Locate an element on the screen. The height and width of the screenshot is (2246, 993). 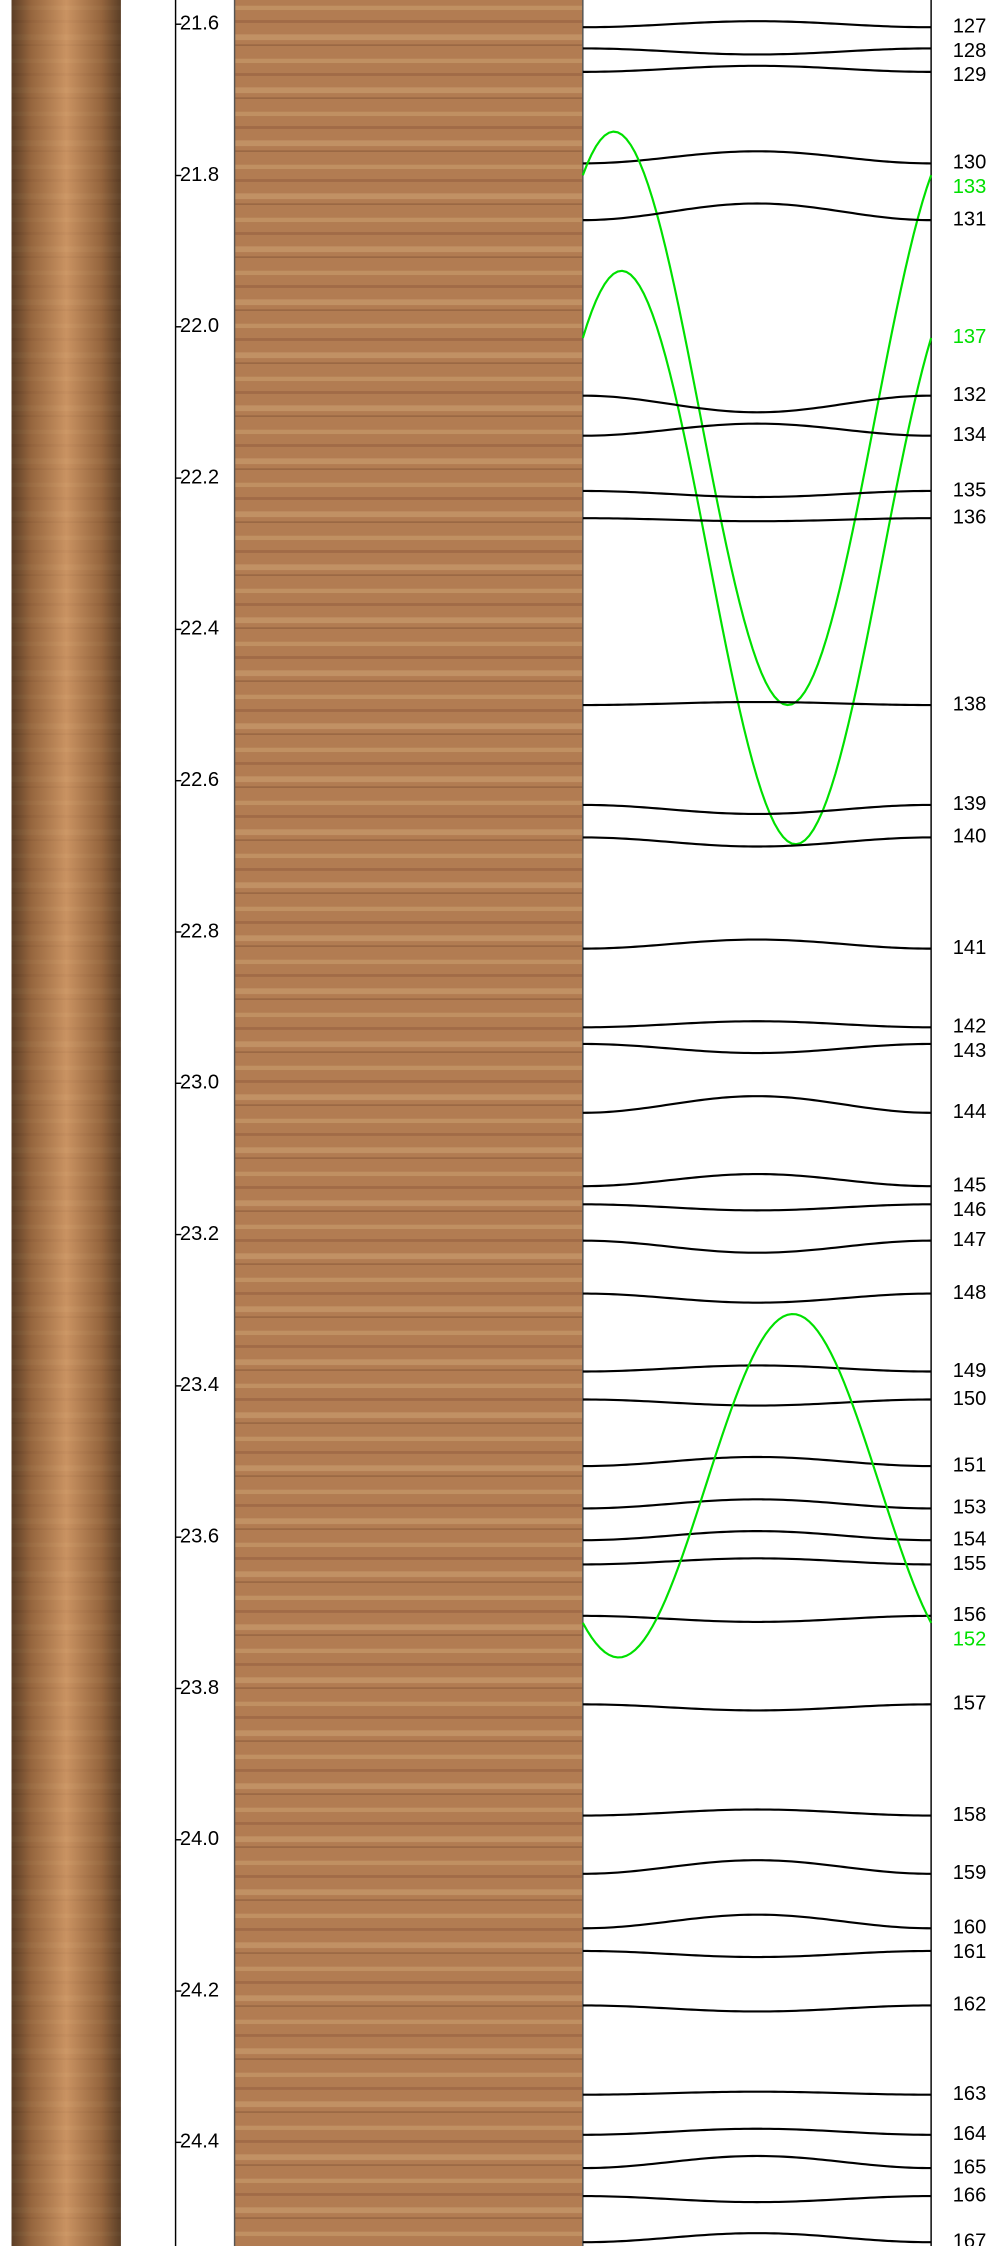
depth-tick-label: 22.2 is located at coordinates (199, 477).